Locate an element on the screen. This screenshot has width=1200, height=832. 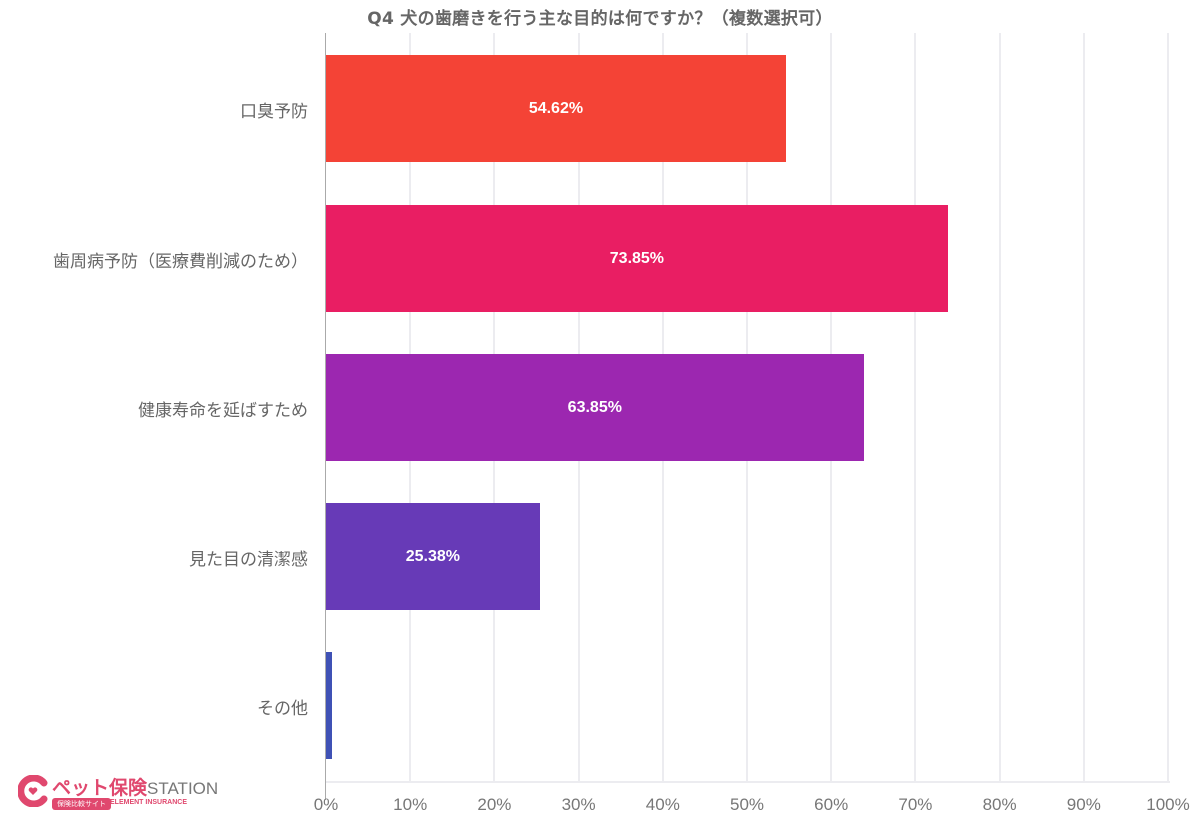
chart-title: Q4 犬の歯磨きを行う主な目的は何ですか？（複数選択可） is located at coordinates (600, 19).